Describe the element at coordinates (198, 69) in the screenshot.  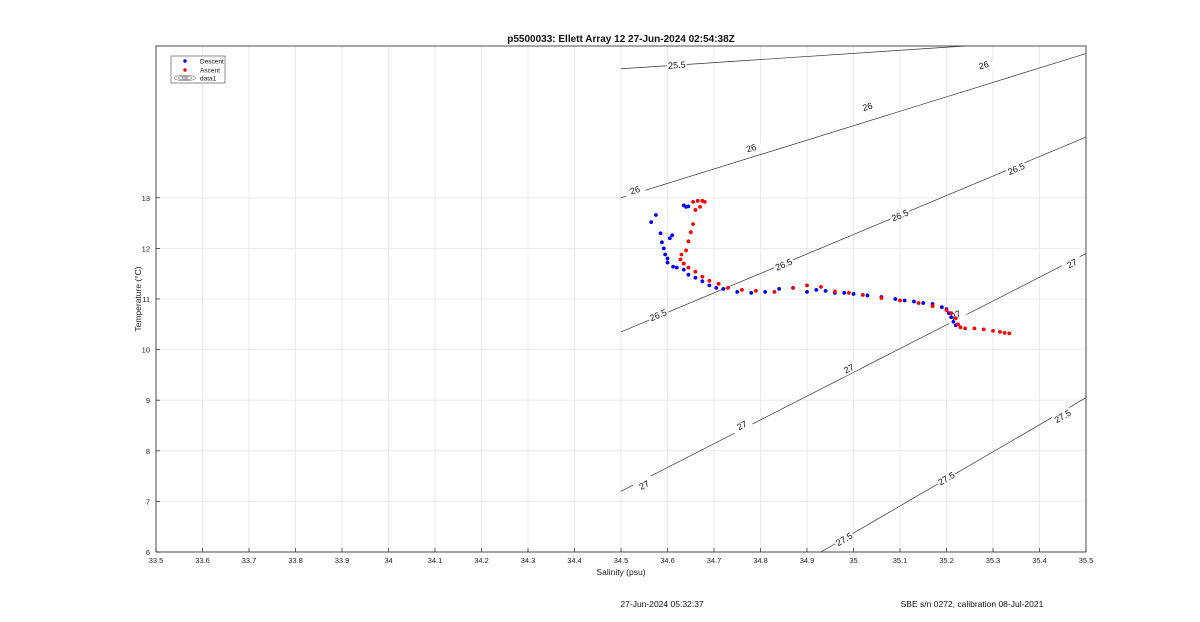
I see `legend-box` at that location.